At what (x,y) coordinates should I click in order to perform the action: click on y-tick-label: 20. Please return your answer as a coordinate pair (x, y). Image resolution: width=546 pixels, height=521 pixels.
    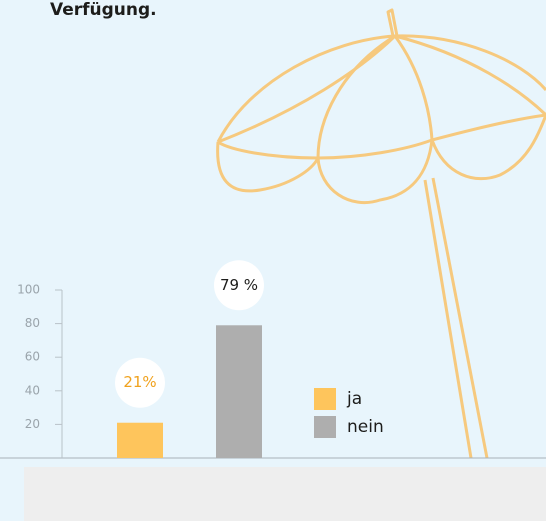
    Looking at the image, I should click on (32, 424).